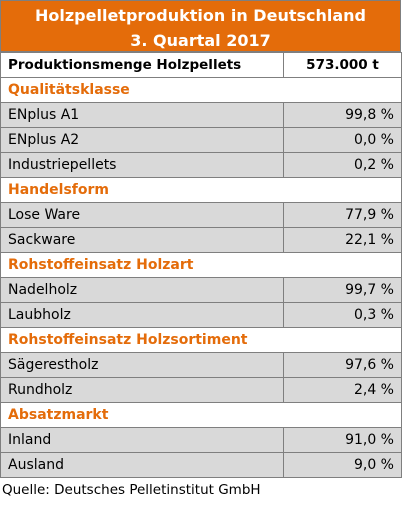  Describe the element at coordinates (342, 390) in the screenshot. I see `row-value: 2,4 %` at that location.